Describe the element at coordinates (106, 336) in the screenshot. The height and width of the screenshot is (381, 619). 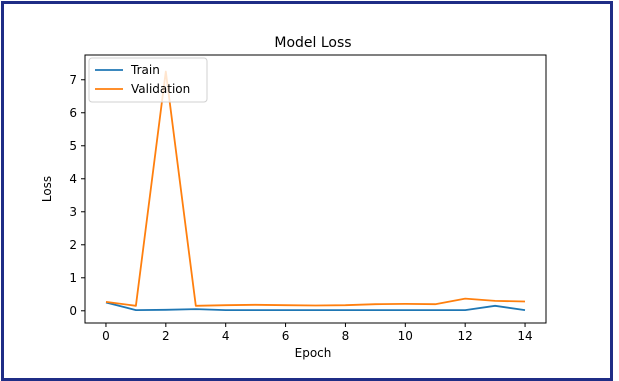
I see `x-tick-label: 0` at that location.